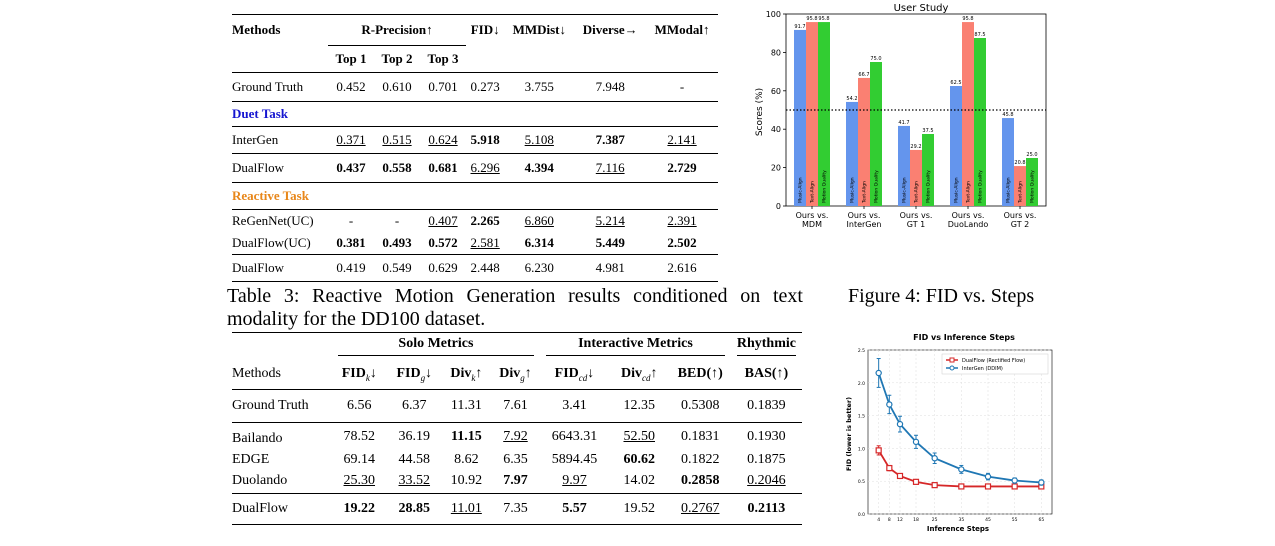  What do you see at coordinates (776, 168) in the screenshot?
I see `y-tick-label: 20` at bounding box center [776, 168].